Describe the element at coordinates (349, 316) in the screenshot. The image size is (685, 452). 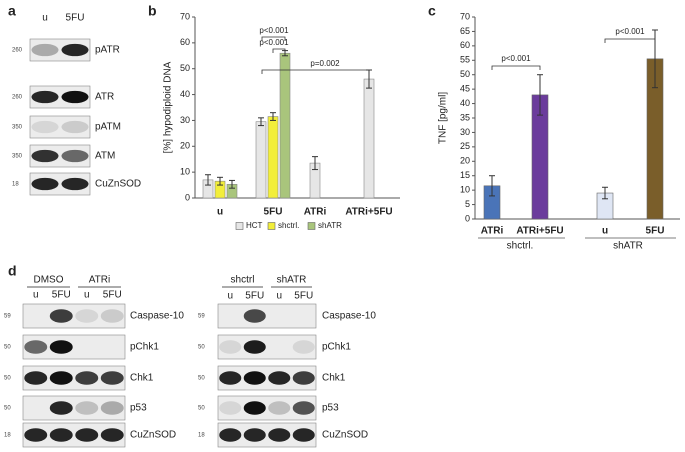
I see `protein-label: Caspase-10` at that location.